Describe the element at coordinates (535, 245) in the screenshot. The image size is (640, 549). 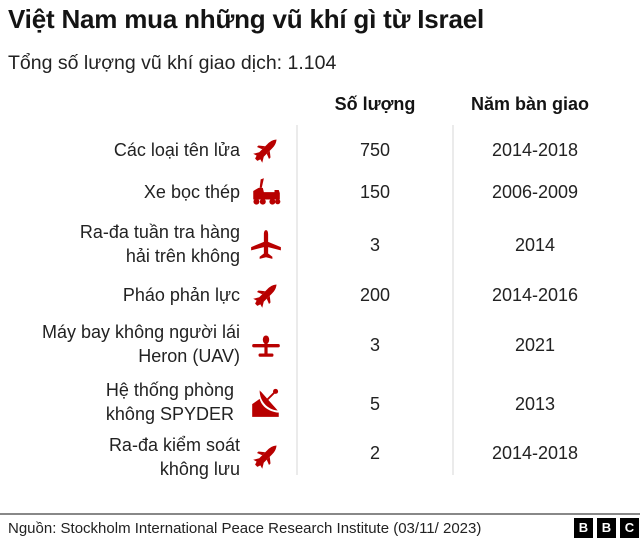
I see `delivery-year-value: 2014` at that location.